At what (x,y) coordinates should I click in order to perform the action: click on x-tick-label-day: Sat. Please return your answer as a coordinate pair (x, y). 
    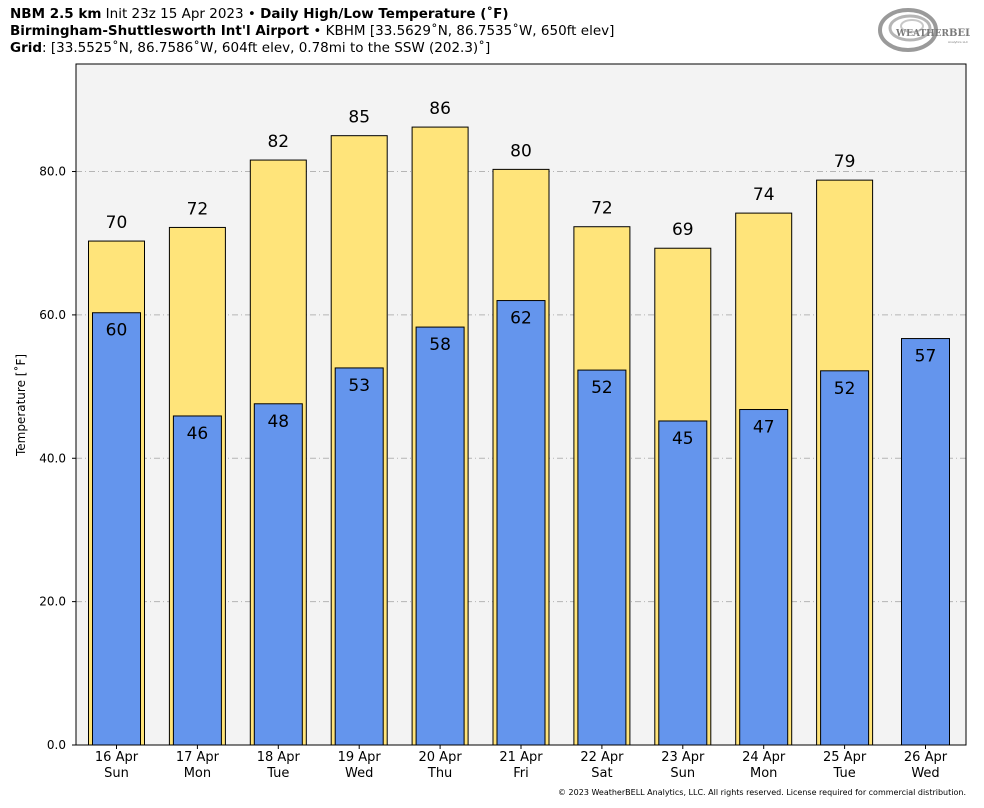
    Looking at the image, I should click on (601, 773).